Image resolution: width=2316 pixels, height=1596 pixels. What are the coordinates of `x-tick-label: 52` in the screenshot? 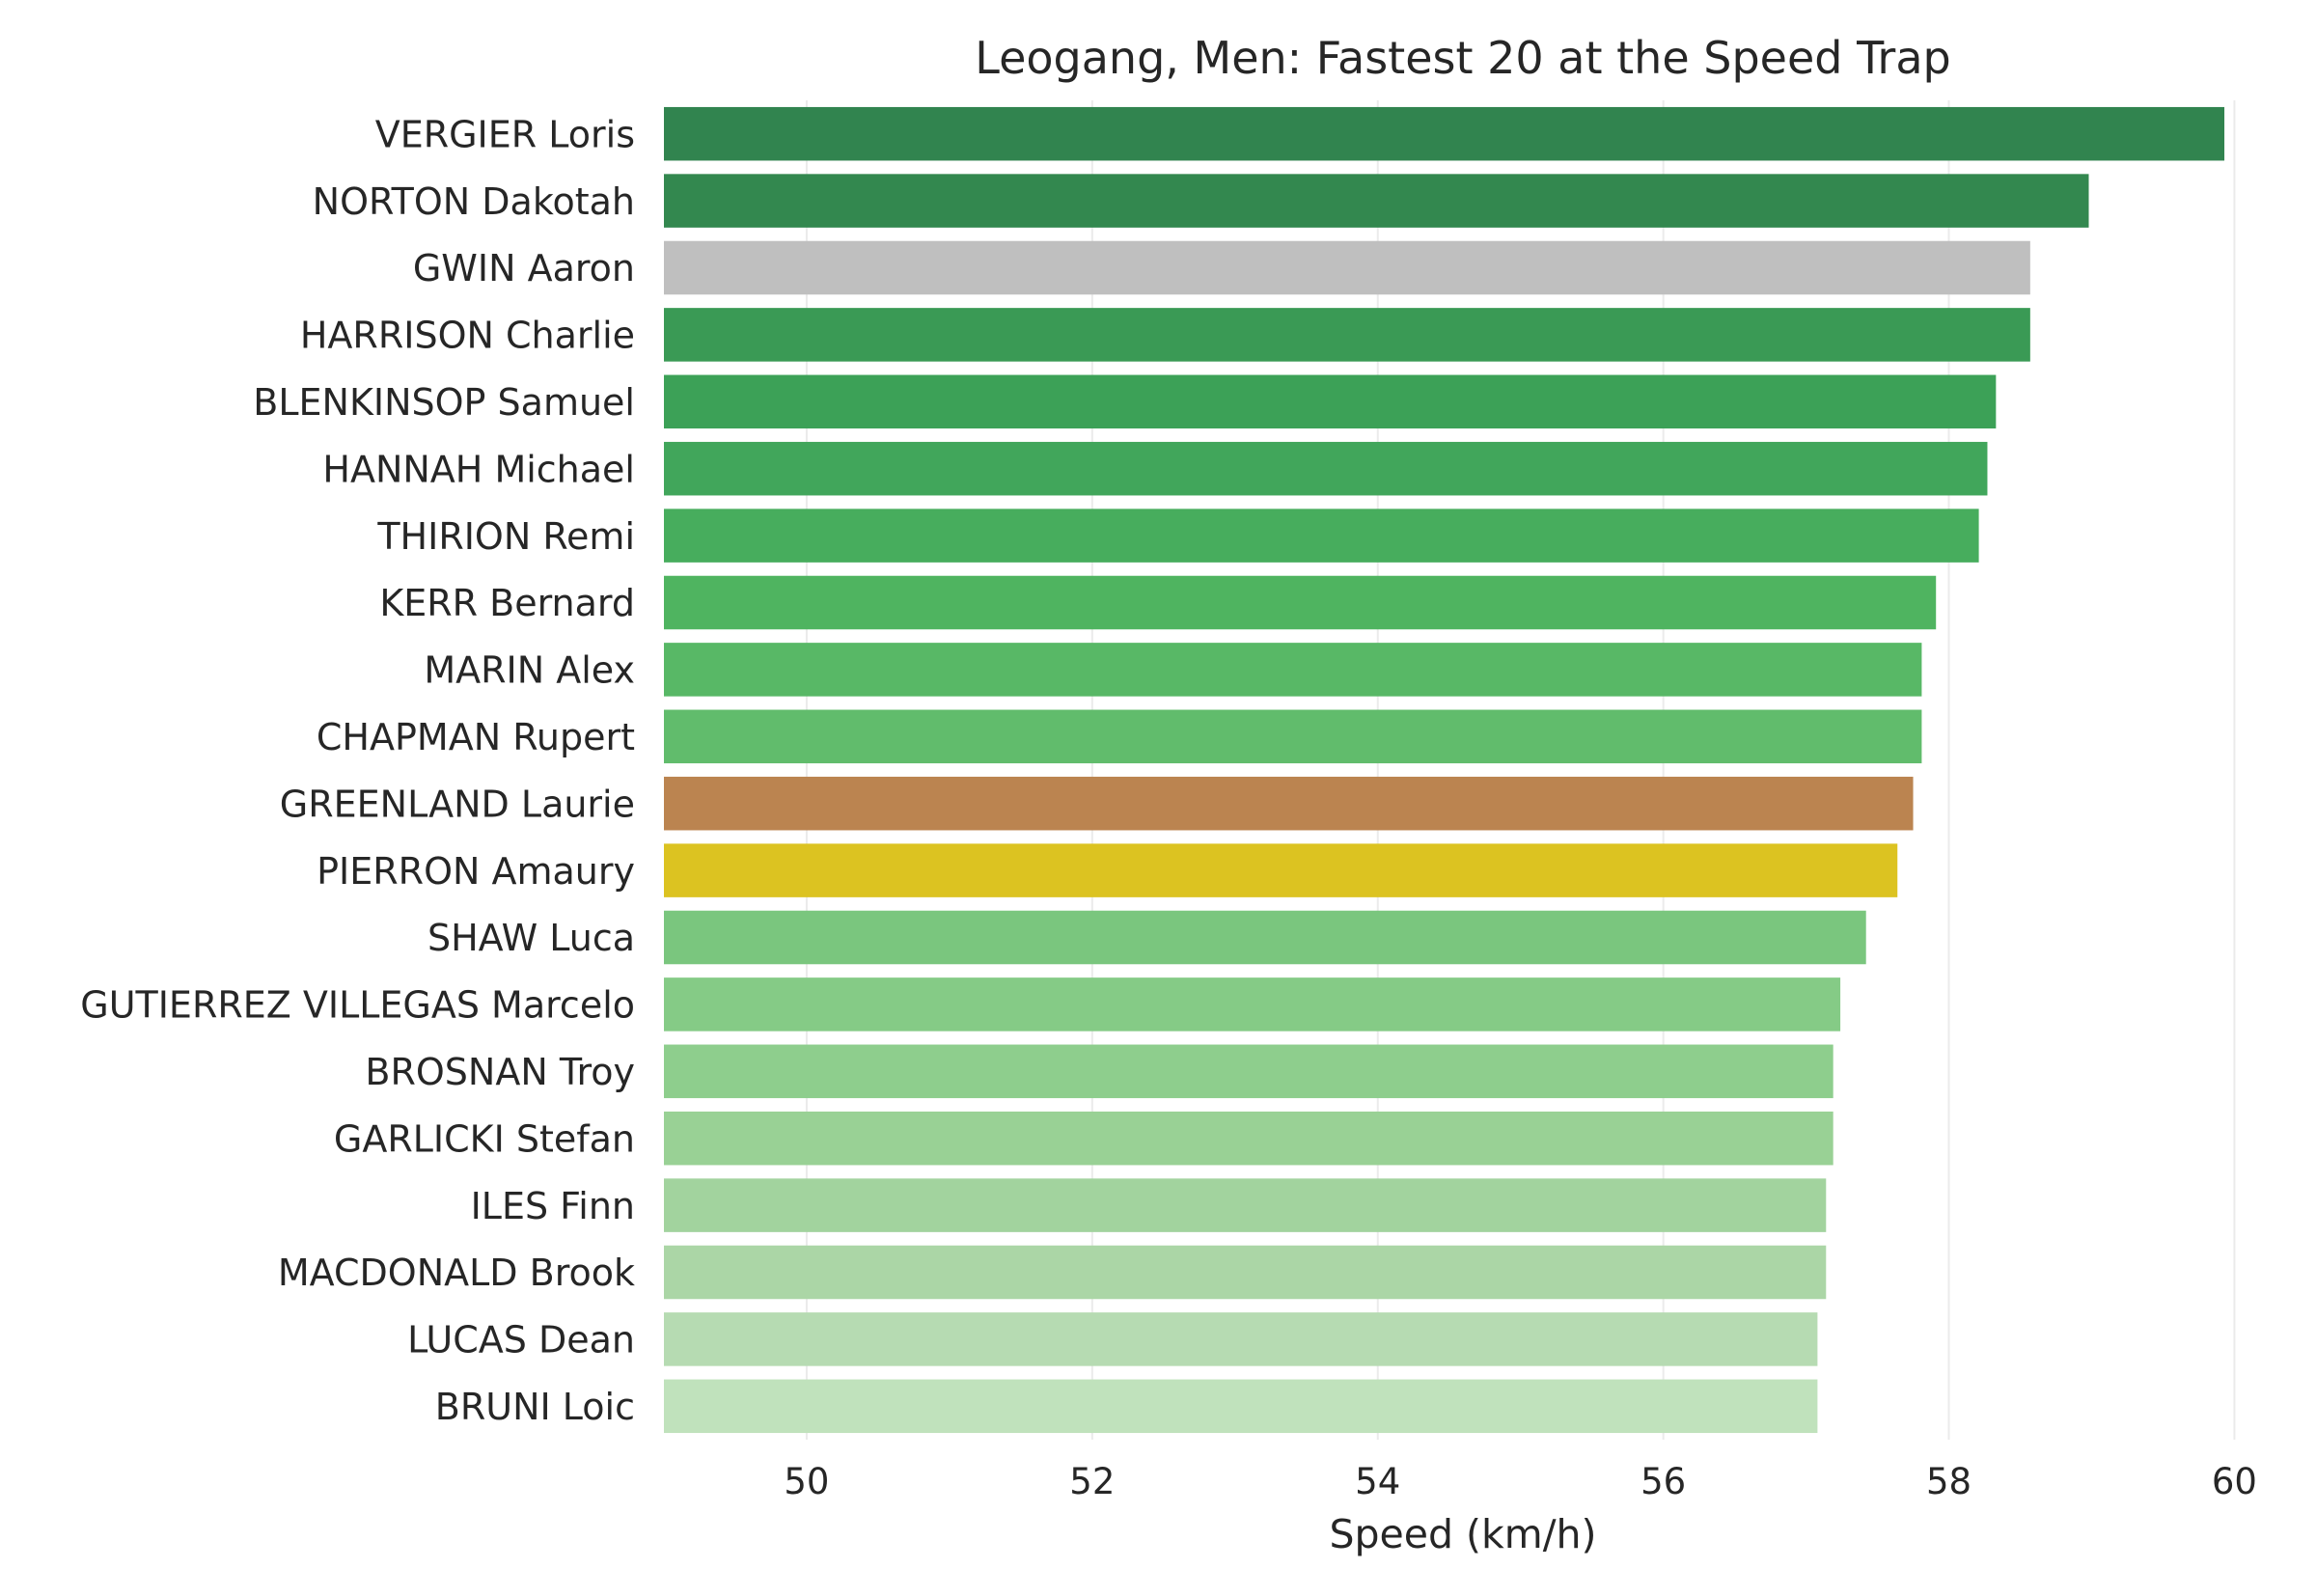 It's located at (1092, 1482).